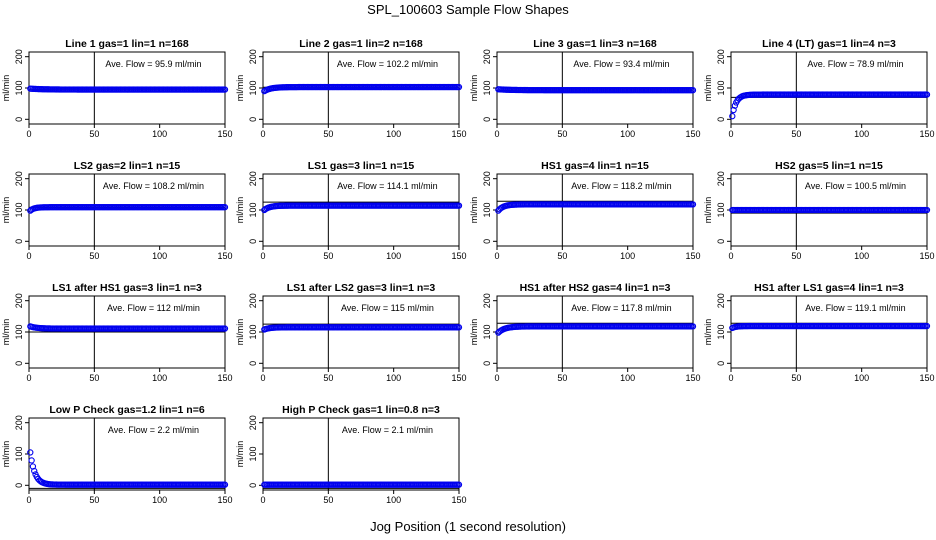 The width and height of the screenshot is (936, 540). Describe the element at coordinates (621, 186) in the screenshot. I see `avg-flow-annotation: Ave. Flow = 118.2 ml/min` at that location.